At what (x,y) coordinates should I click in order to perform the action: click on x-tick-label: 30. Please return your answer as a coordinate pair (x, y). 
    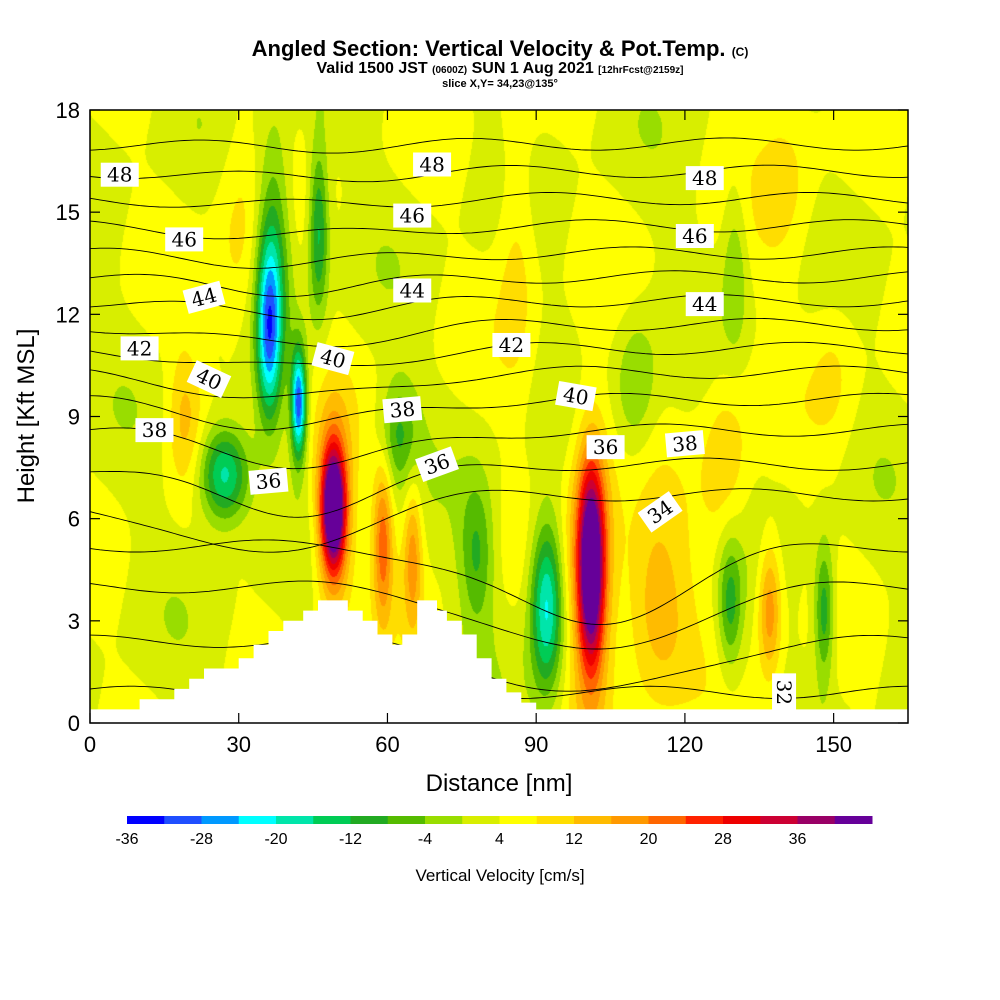
    Looking at the image, I should click on (238, 744).